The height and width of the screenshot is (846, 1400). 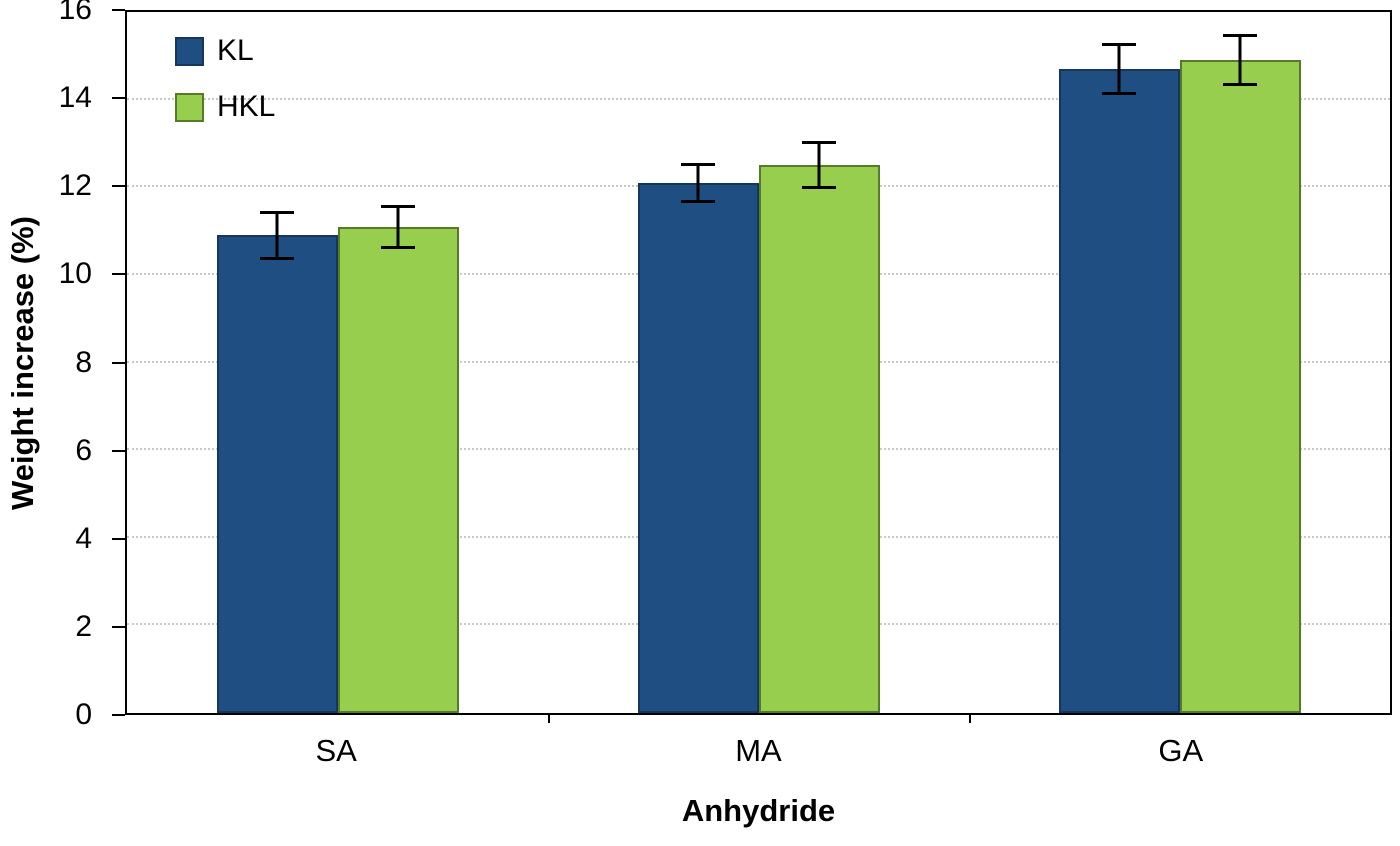 I want to click on bar-kl-ma, so click(x=698, y=447).